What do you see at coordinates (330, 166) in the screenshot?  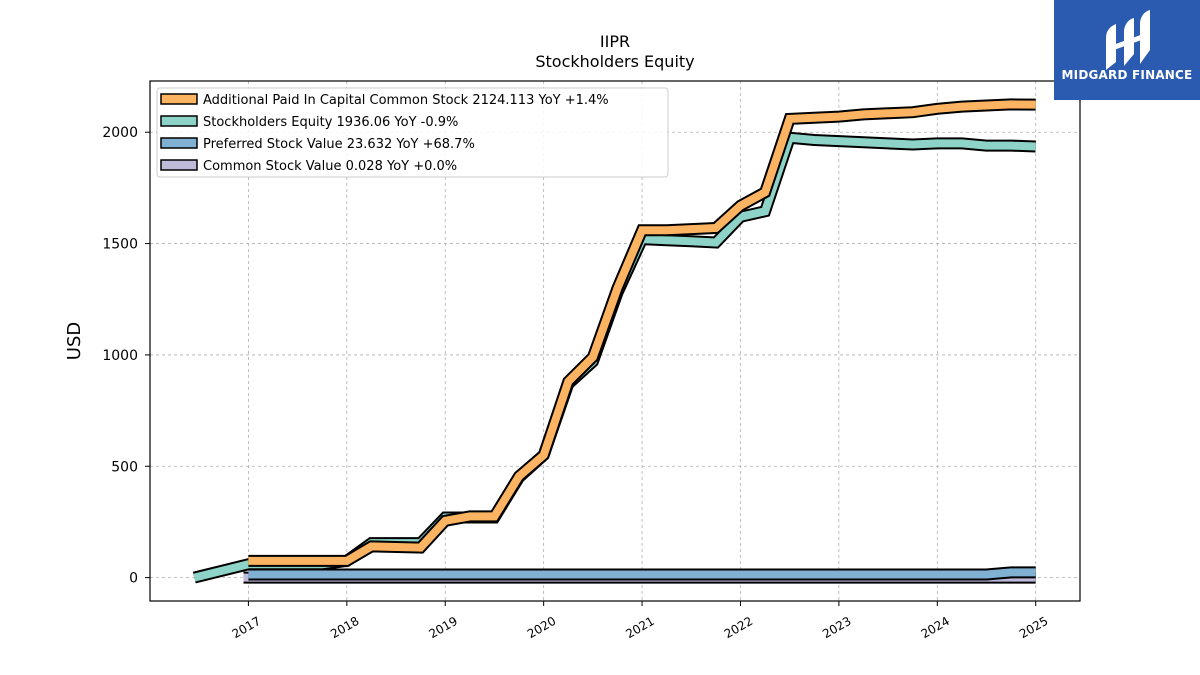 I see `legend-label: Common Stock Value 0.028 YoY +0.0%` at bounding box center [330, 166].